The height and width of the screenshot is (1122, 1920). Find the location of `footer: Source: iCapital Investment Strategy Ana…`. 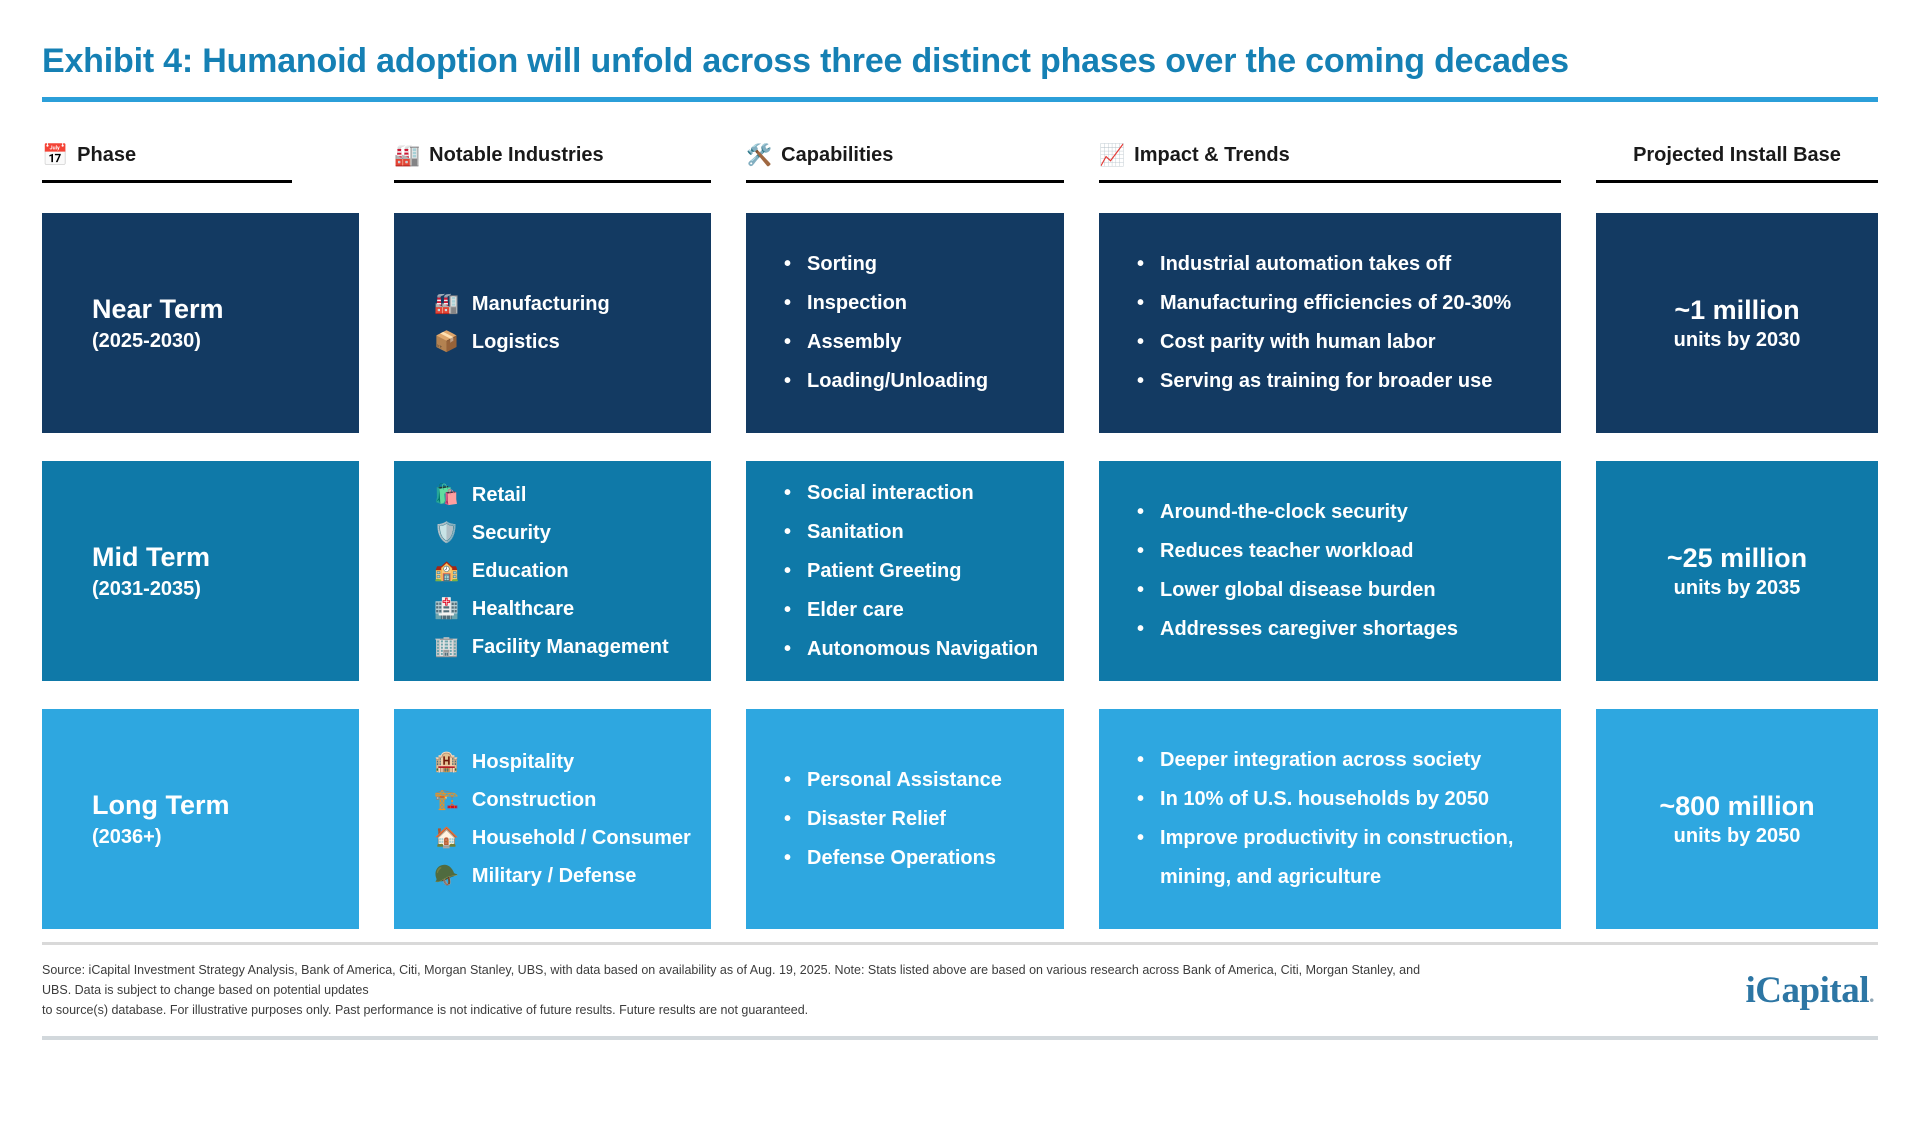

footer: Source: iCapital Investment Strategy Ana… is located at coordinates (960, 990).